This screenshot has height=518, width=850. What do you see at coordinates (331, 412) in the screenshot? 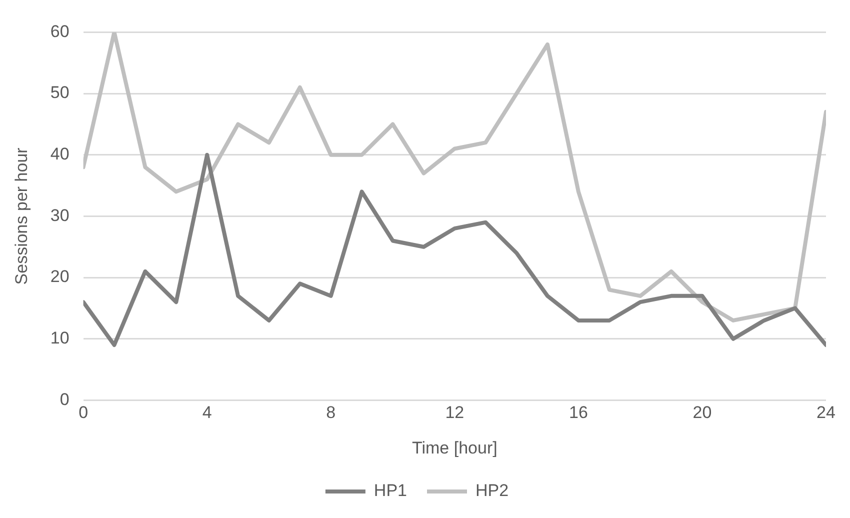
I see `x-tick-label: 8` at bounding box center [331, 412].